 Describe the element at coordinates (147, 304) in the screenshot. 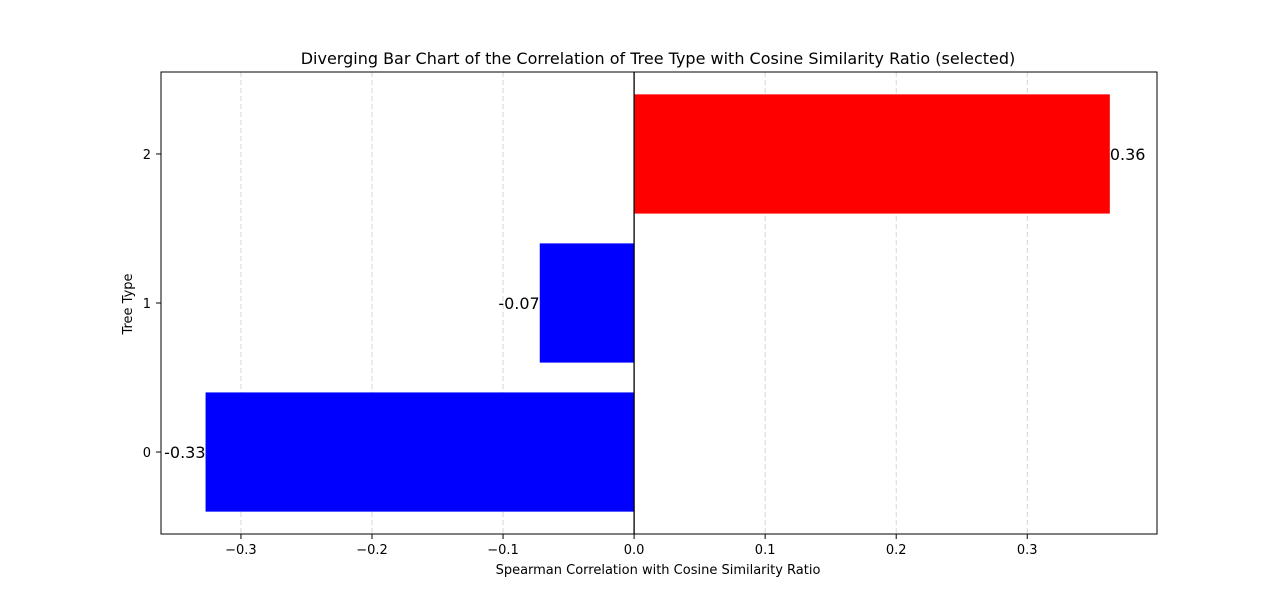

I see `y-tick-label: 1` at that location.